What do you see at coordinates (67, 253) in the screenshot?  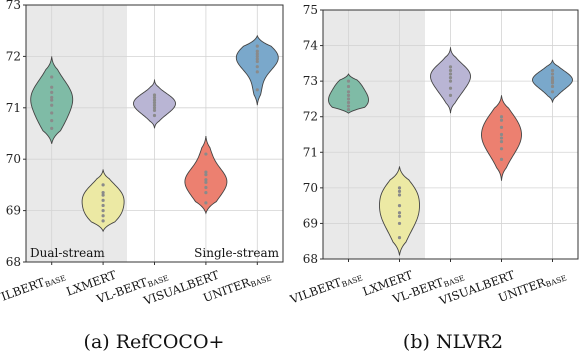 I see `annotation-dual-stream: Dual-stream` at bounding box center [67, 253].